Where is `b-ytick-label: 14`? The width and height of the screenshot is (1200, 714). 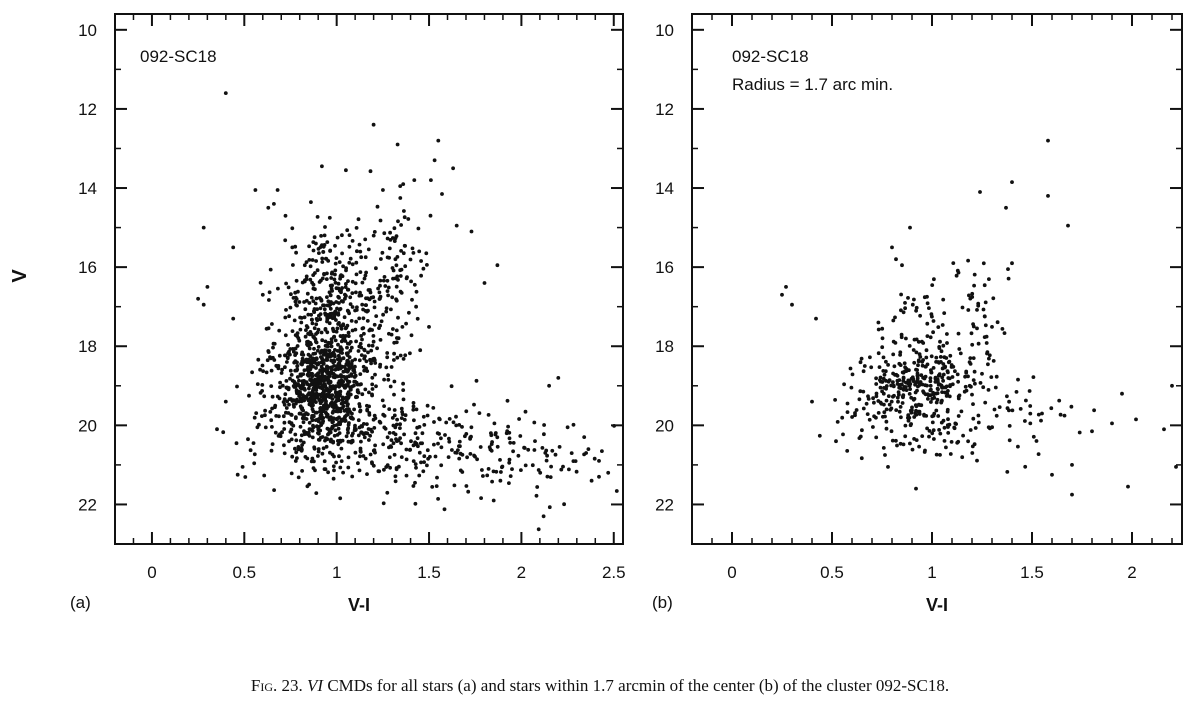
b-ytick-label: 14 is located at coordinates (664, 188).